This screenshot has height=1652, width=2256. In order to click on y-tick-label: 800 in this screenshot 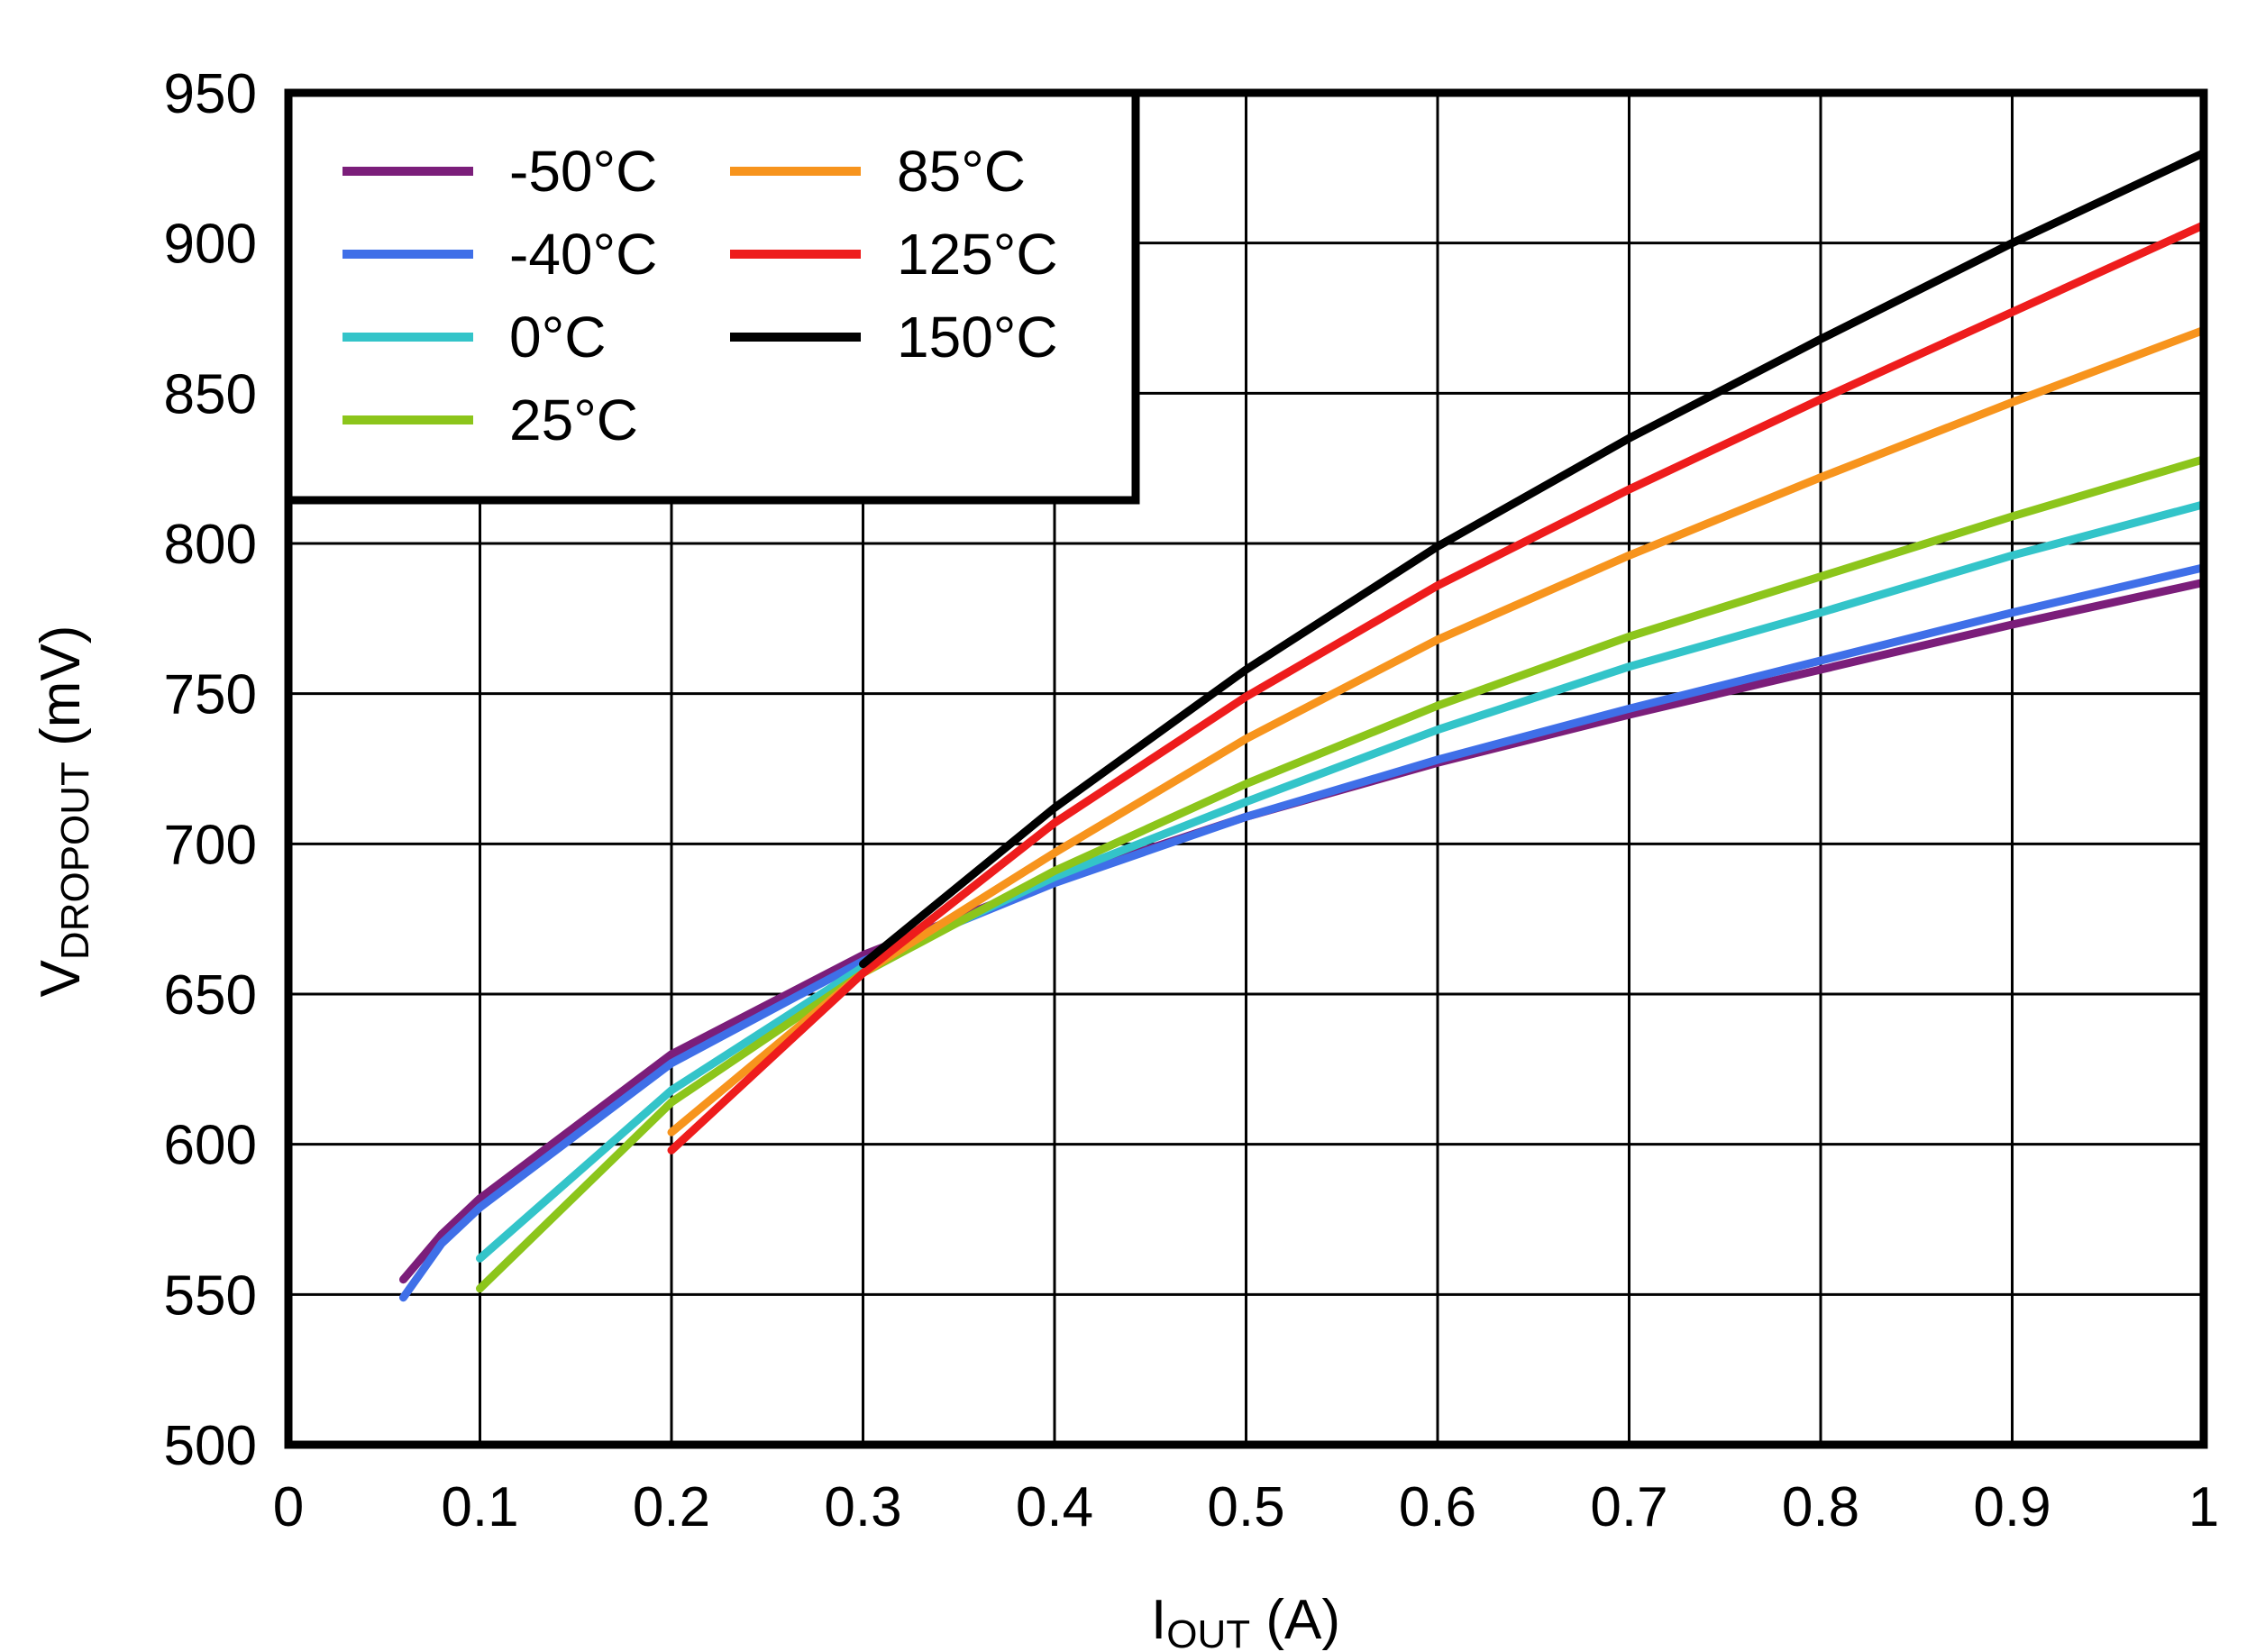, I will do `click(210, 545)`.